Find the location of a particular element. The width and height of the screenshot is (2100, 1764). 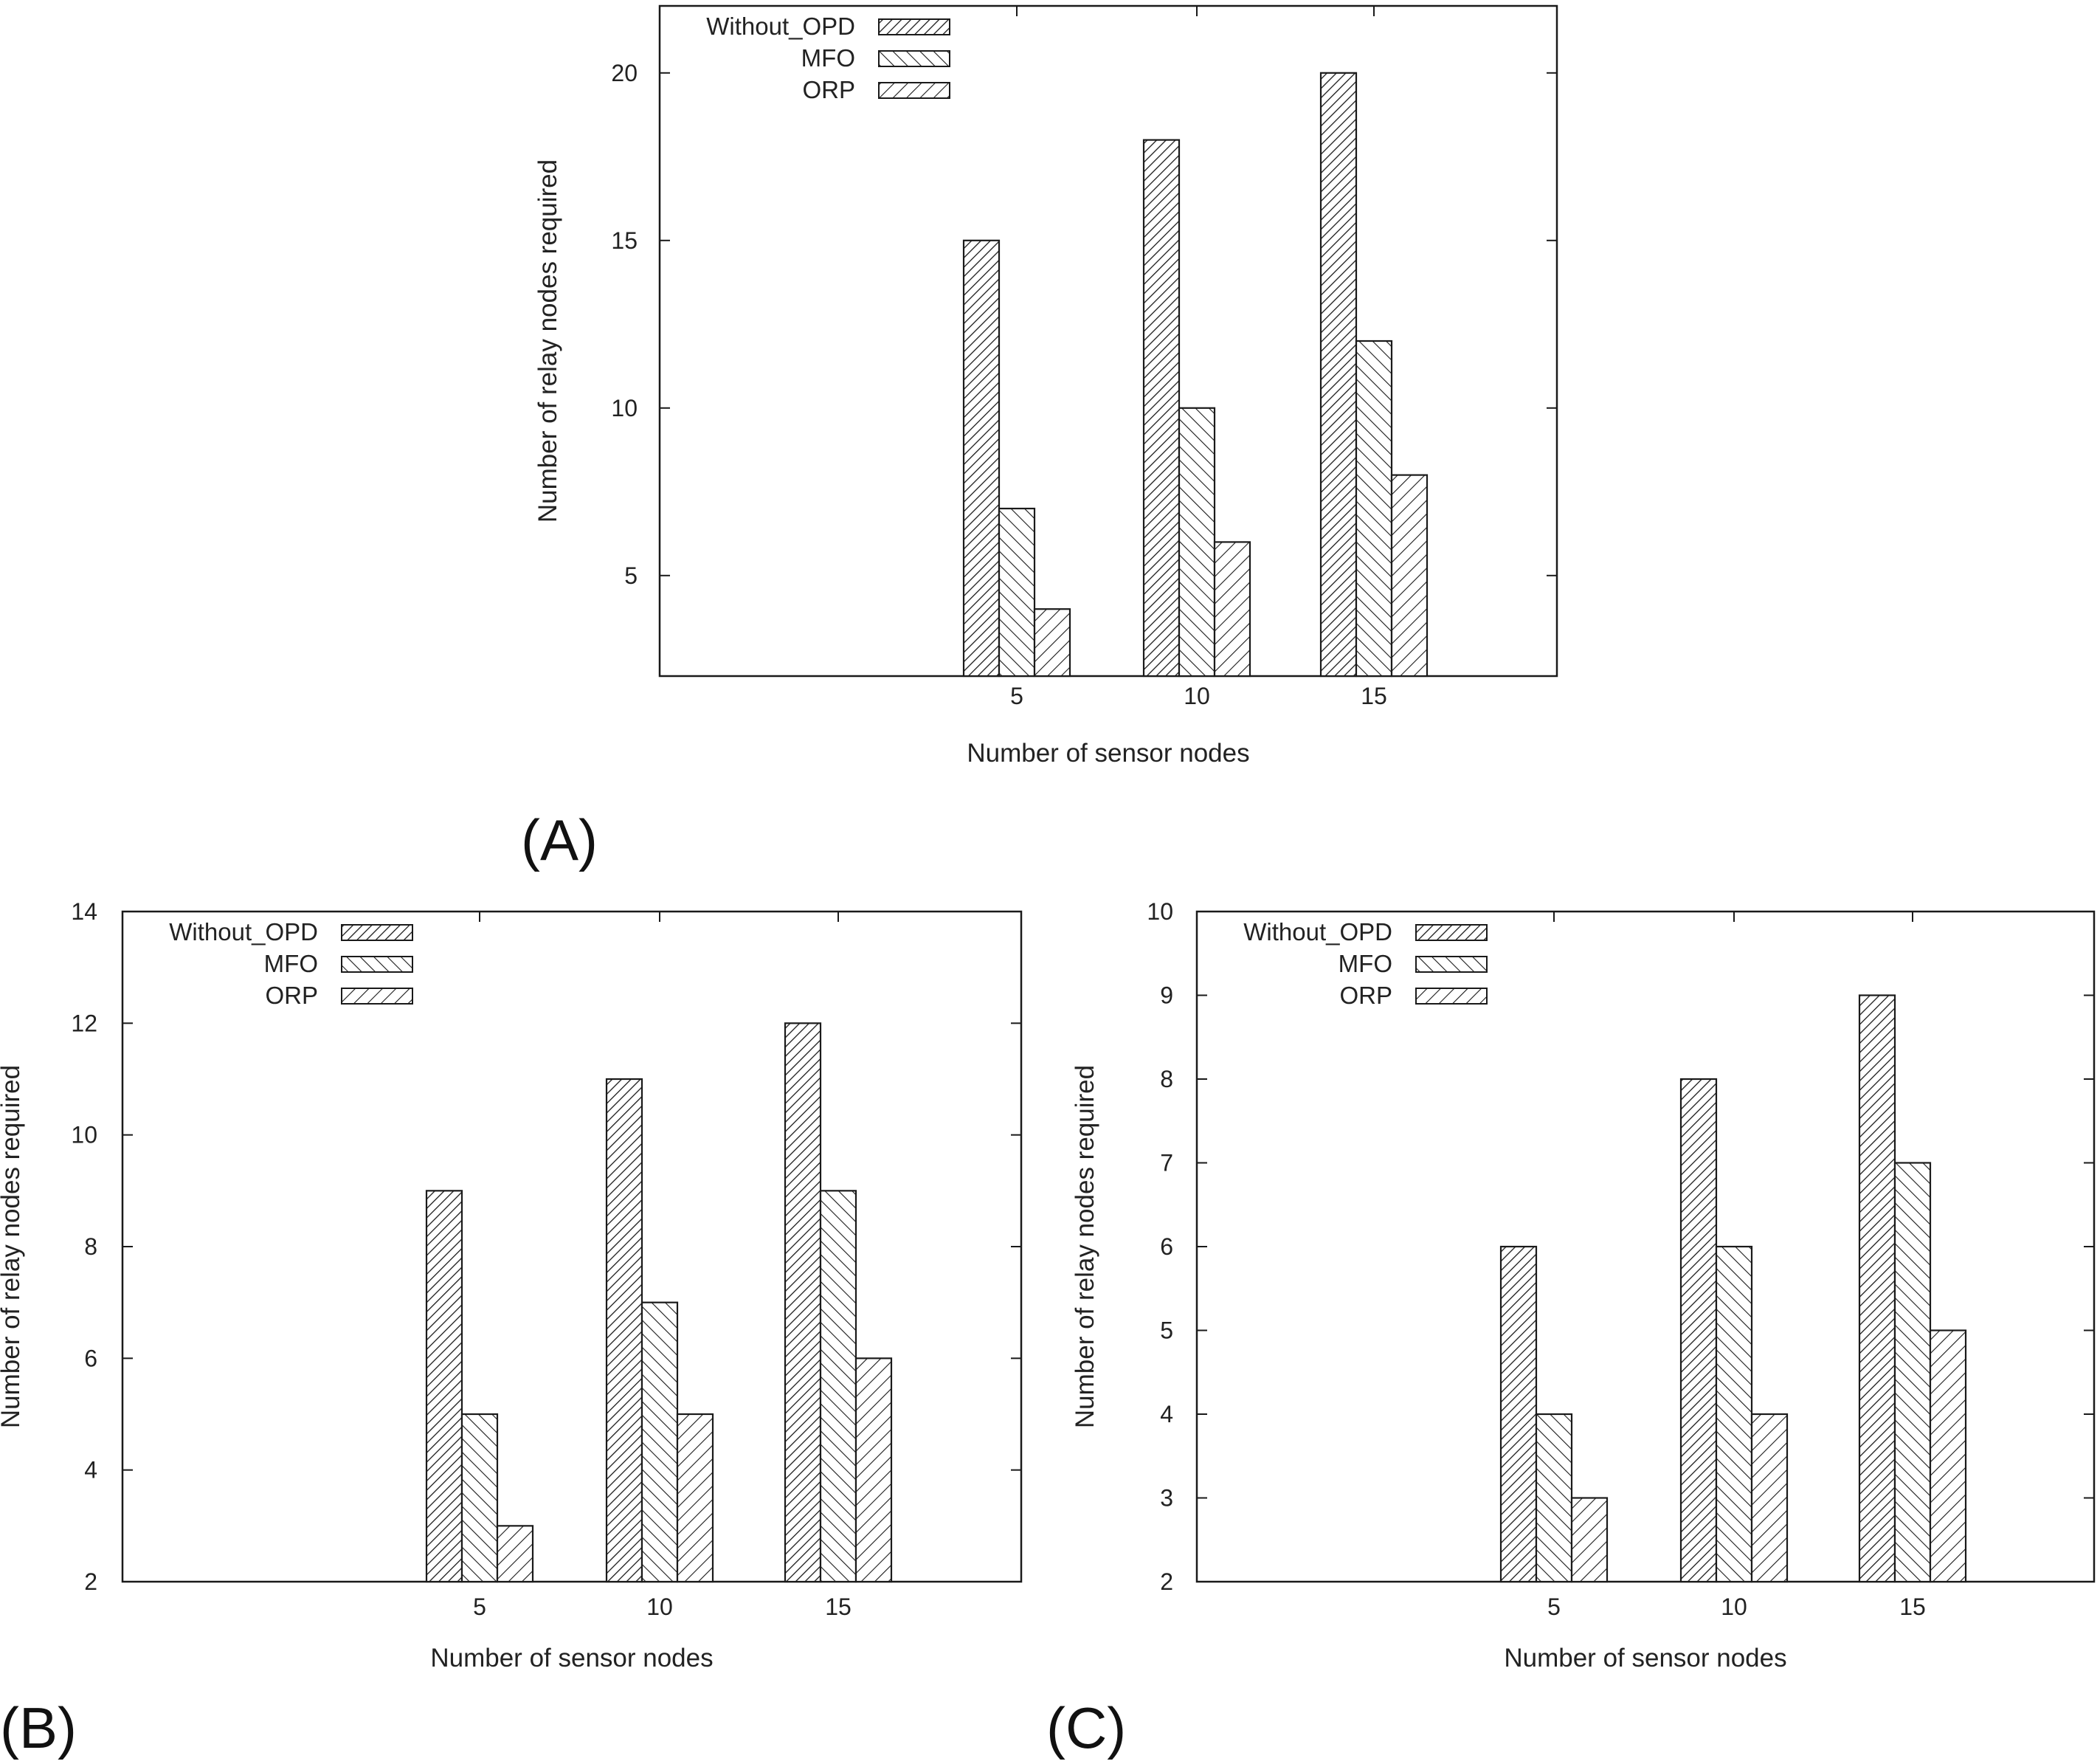

y-tick-label: 12 is located at coordinates (84, 1023).